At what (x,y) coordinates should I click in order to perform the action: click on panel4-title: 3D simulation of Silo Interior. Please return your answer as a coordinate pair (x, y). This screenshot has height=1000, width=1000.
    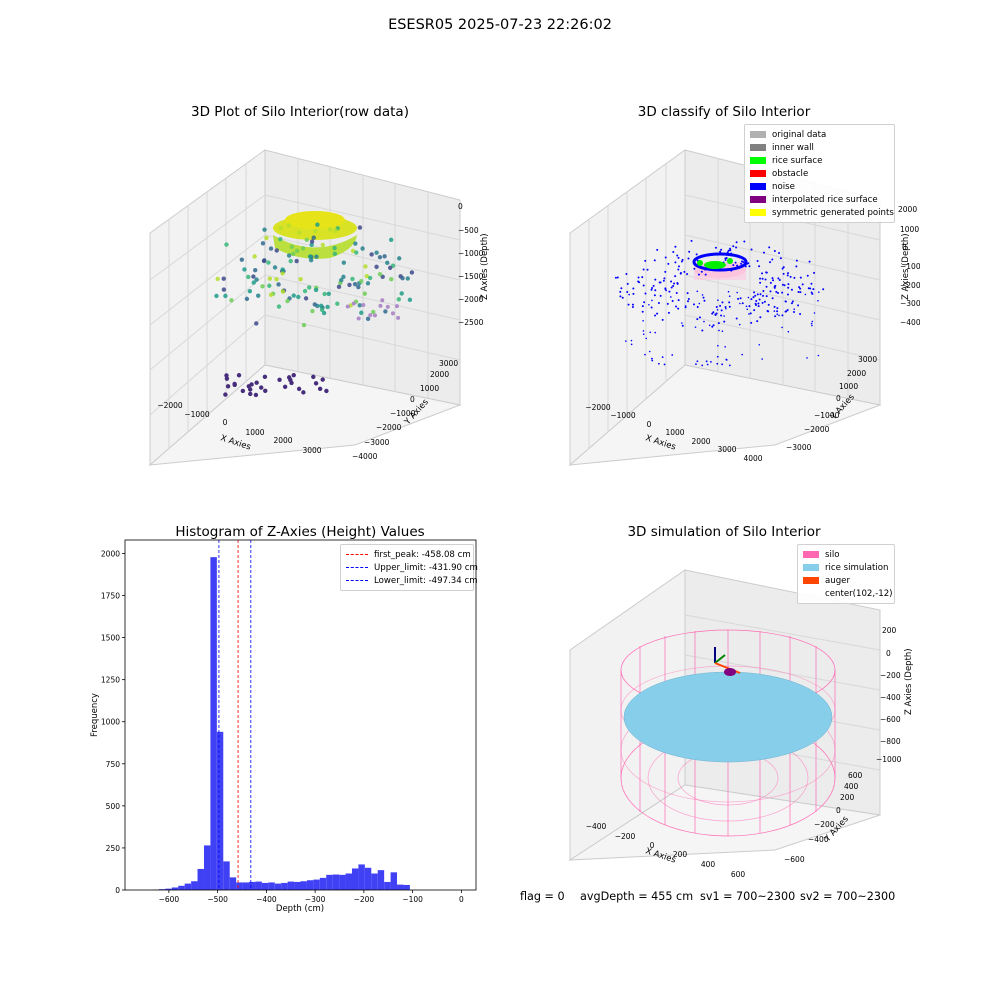
    Looking at the image, I should click on (724, 532).